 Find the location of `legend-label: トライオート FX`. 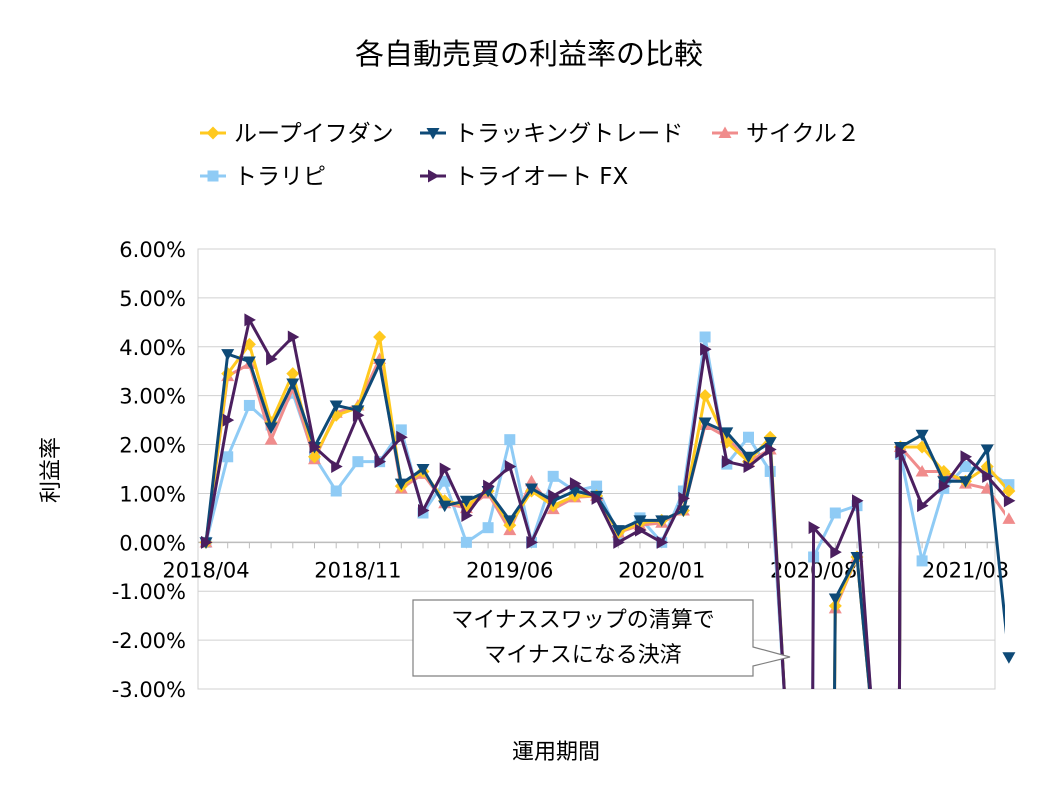

legend-label: トライオート FX is located at coordinates (541, 177).